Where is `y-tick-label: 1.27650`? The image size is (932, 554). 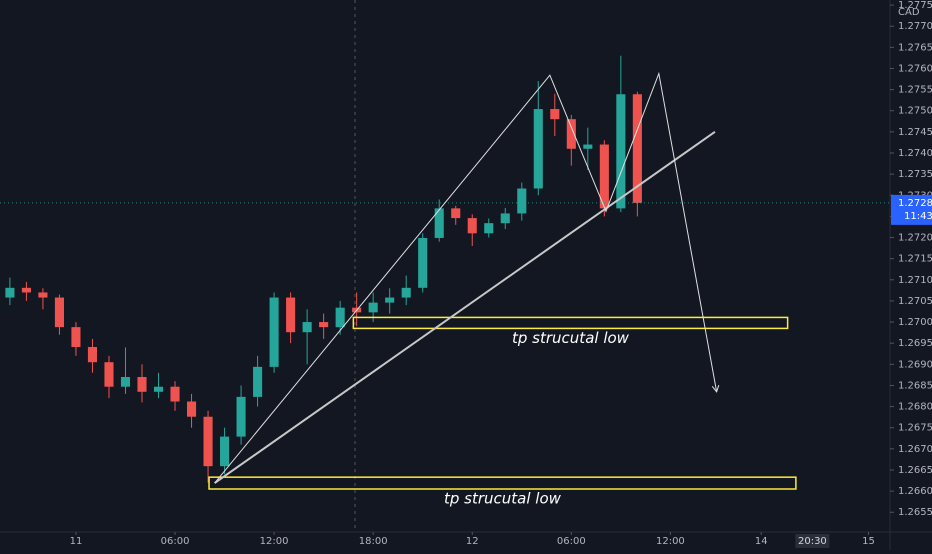
y-tick-label: 1.27650 is located at coordinates (915, 47).